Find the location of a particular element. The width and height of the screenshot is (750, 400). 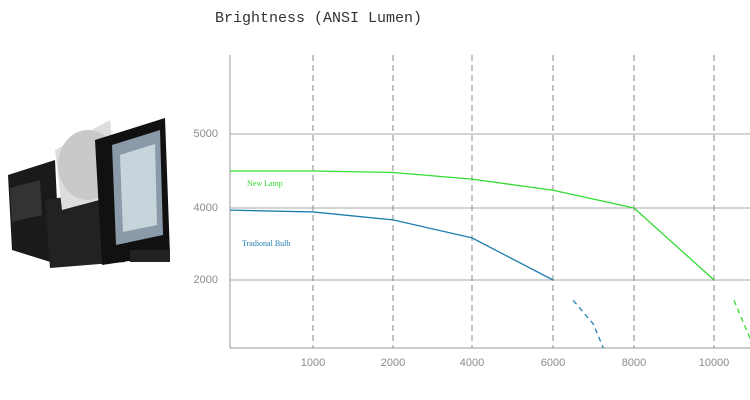

x-tick-label: 2000 is located at coordinates (393, 363).